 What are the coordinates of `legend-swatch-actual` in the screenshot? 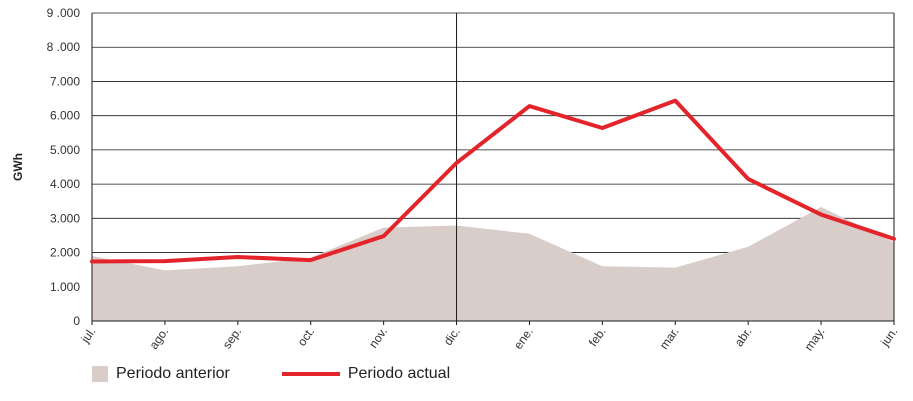 It's located at (310, 374).